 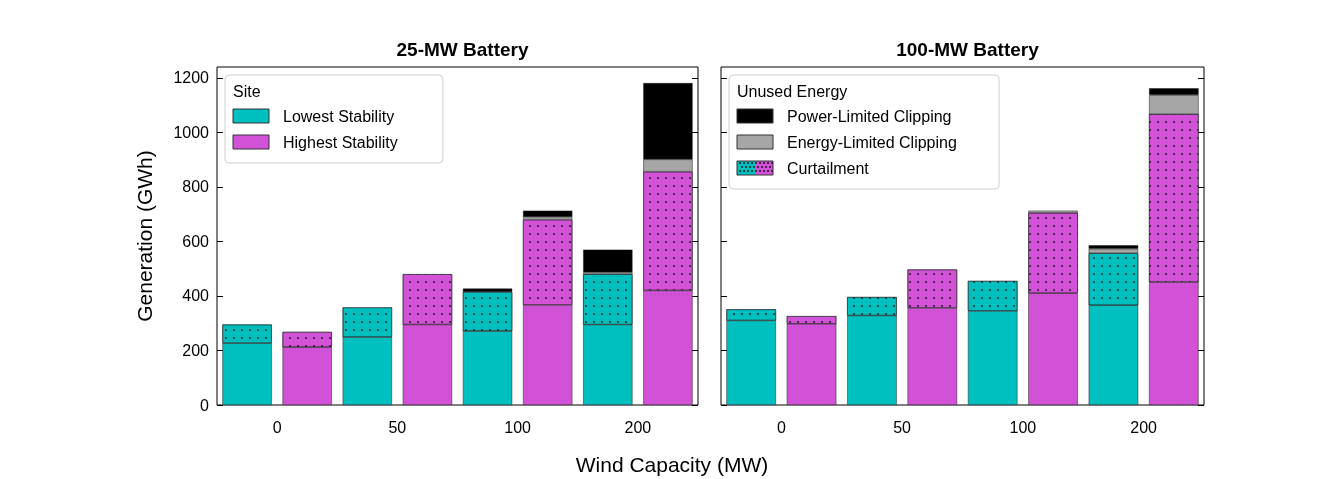 What do you see at coordinates (340, 142) in the screenshot?
I see `legend-label: Highest Stability` at bounding box center [340, 142].